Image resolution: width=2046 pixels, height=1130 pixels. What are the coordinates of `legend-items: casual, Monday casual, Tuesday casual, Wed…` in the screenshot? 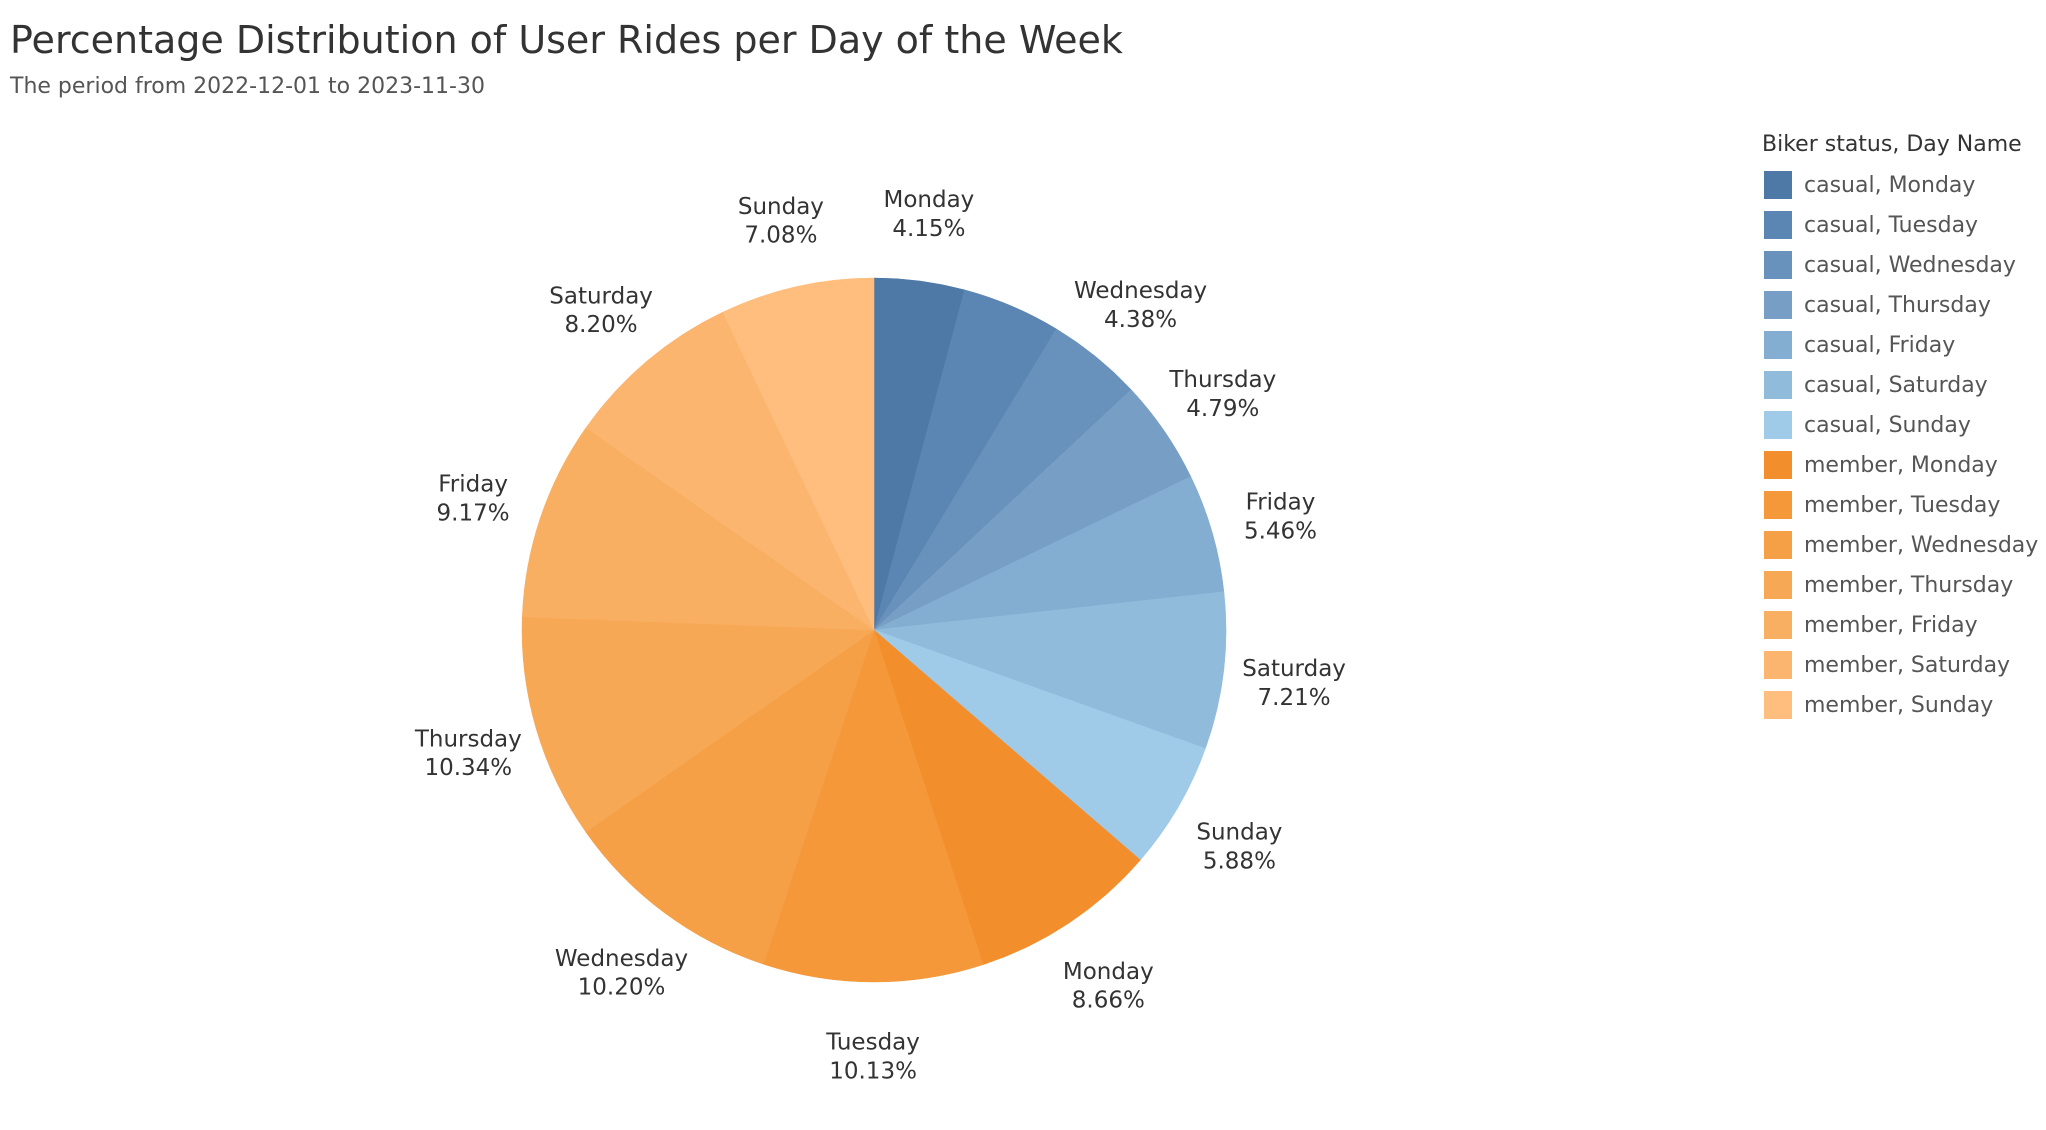 It's located at (1900, 445).